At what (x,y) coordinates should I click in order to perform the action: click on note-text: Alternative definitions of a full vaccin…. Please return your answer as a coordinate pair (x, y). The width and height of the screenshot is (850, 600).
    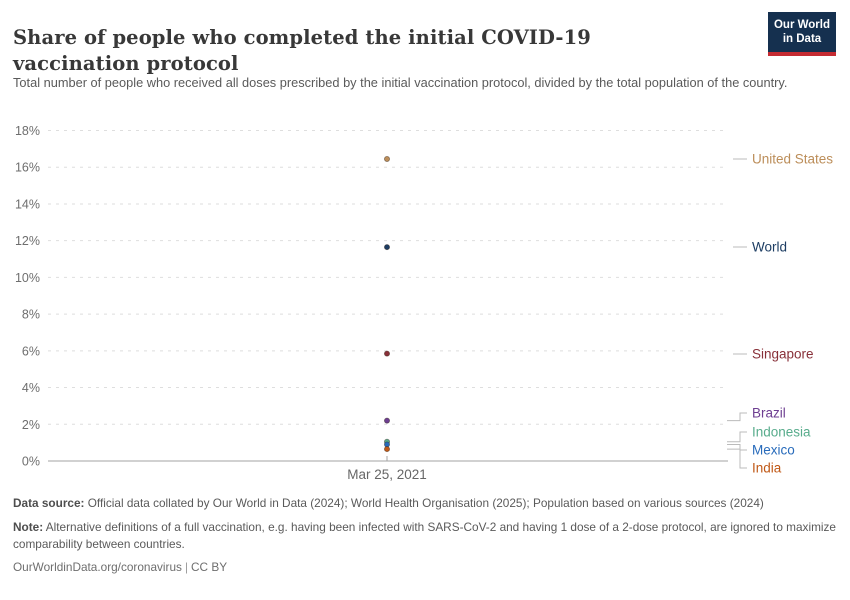
    Looking at the image, I should click on (424, 535).